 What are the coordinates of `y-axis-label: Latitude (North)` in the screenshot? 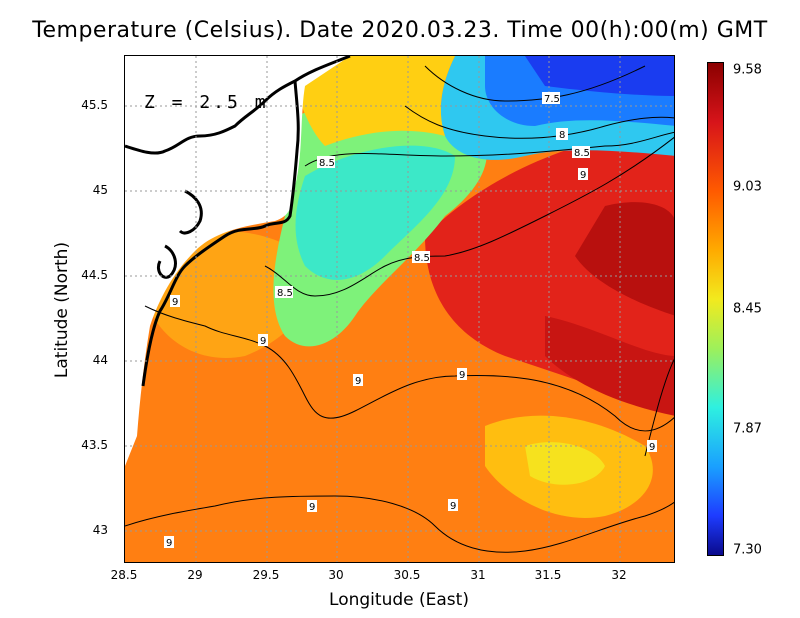 It's located at (62, 310).